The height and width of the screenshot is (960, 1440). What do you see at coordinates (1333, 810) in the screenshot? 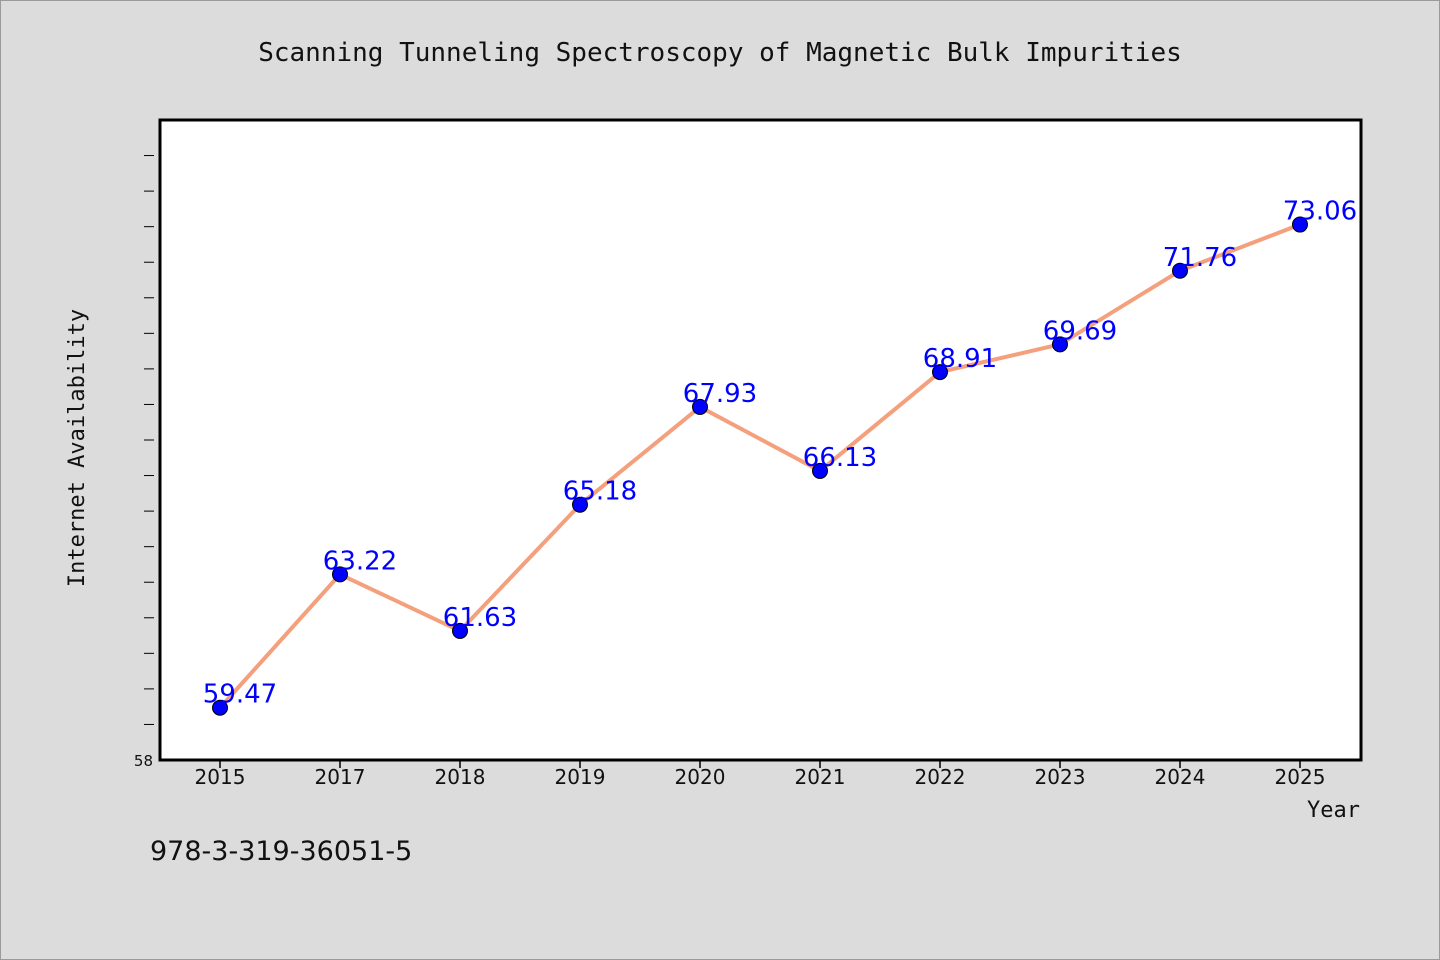
I see `x-axis-label: Year` at bounding box center [1333, 810].